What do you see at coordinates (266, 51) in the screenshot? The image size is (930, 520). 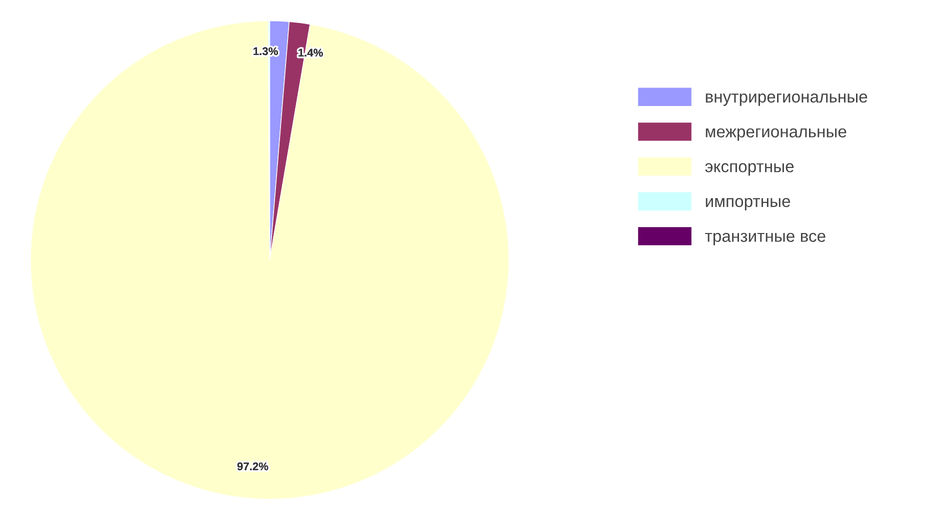 I see `data-label: 1.3%` at bounding box center [266, 51].